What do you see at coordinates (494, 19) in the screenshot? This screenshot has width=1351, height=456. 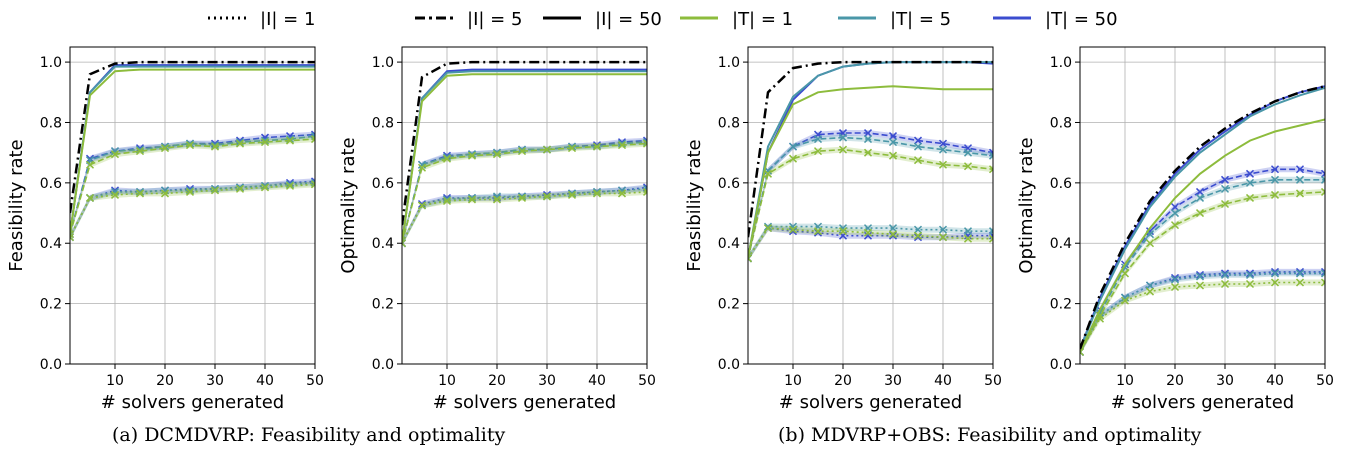 I see `legend-label: |I| = 5` at bounding box center [494, 19].